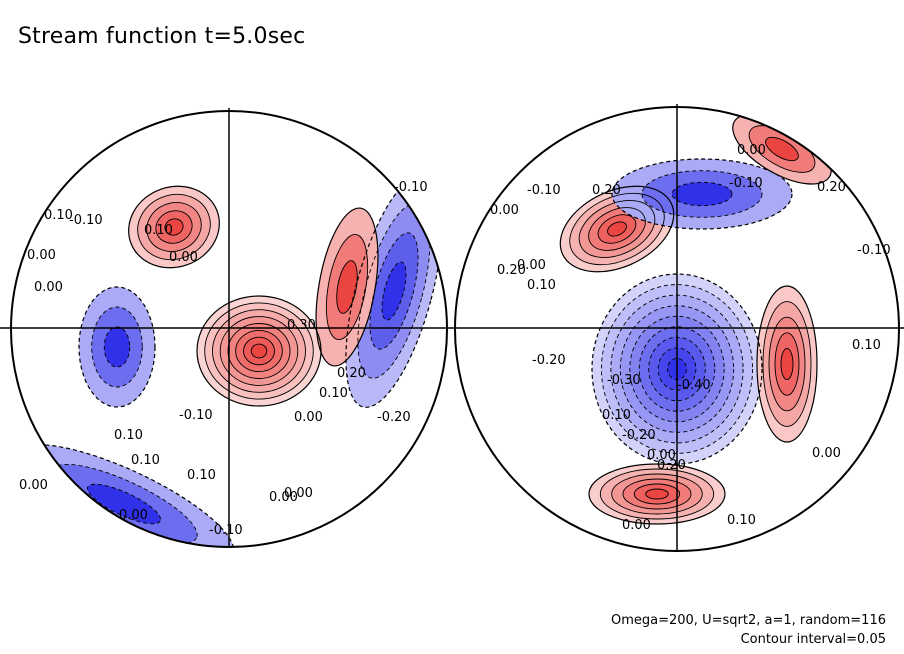 This screenshot has height=654, width=904. I want to click on chart-title: Stream function t=5.0sec, so click(162, 36).